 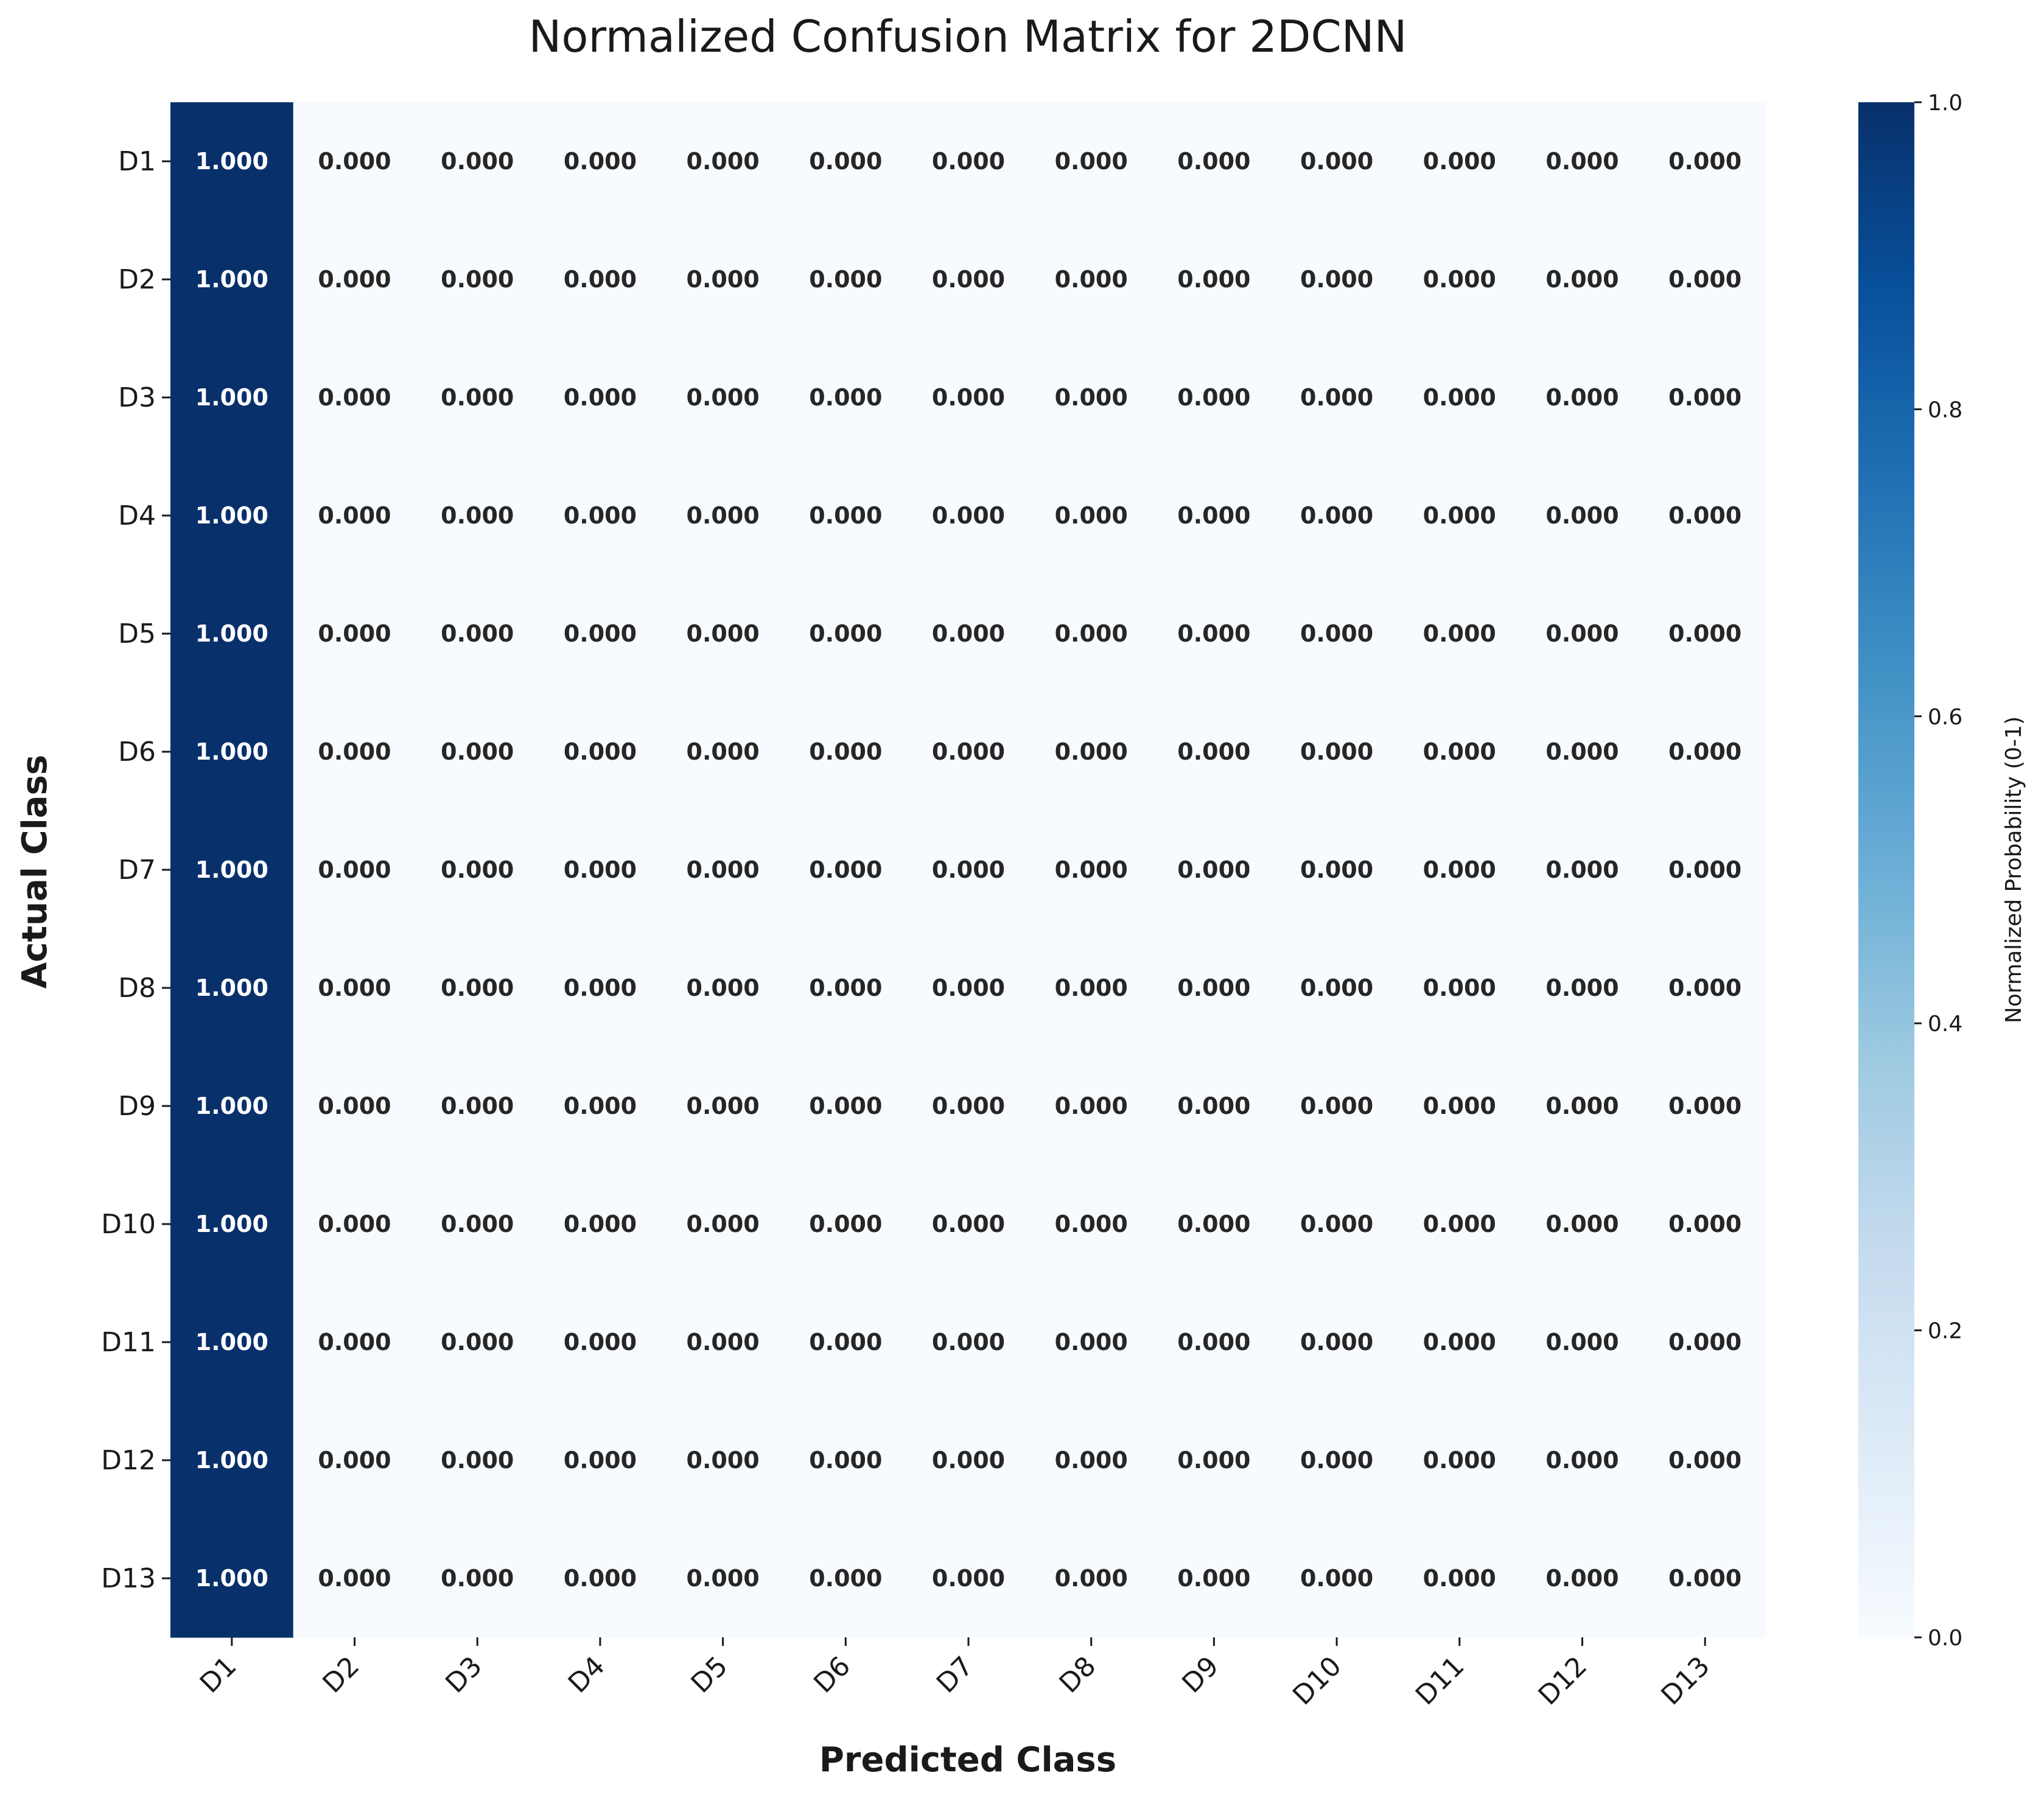 I want to click on y-tick-label: D6, so click(x=137, y=752).